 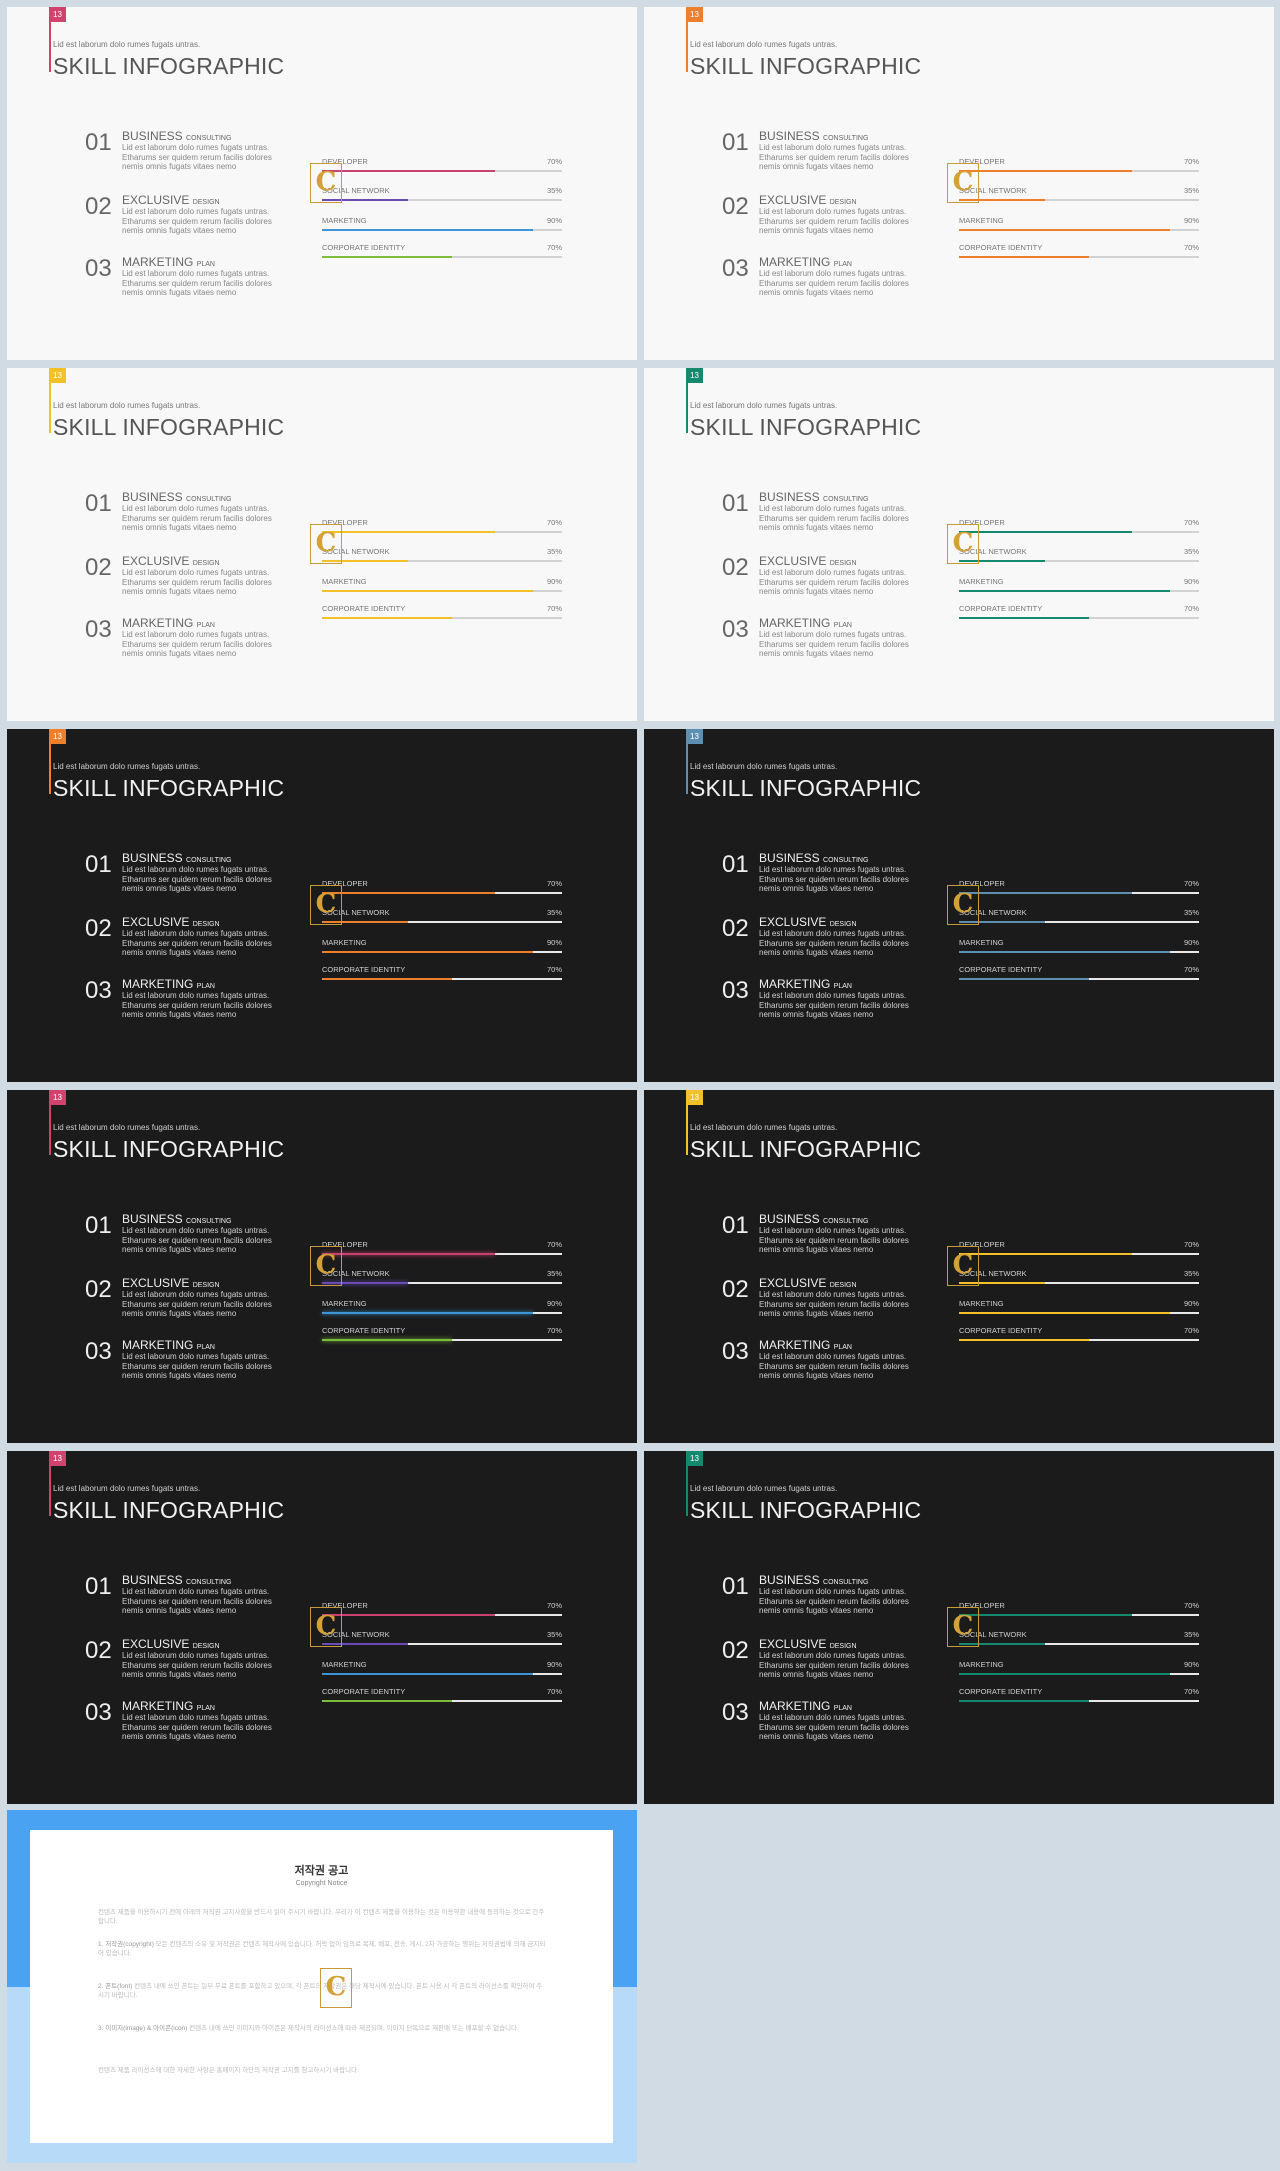 I want to click on item-heading: EXCLUSIVE DESIGN, so click(x=808, y=922).